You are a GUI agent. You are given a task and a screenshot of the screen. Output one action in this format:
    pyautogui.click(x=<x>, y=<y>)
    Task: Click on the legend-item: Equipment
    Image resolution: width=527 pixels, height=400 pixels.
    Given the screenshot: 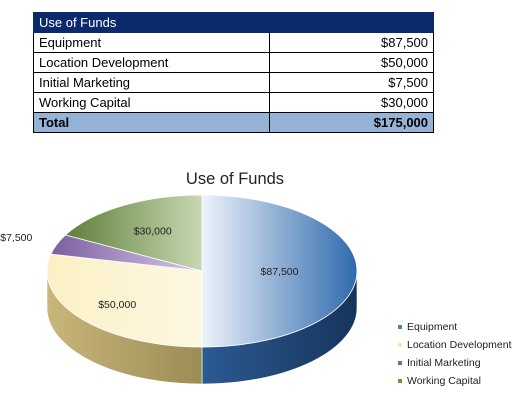 What is the action you would take?
    pyautogui.click(x=454, y=327)
    